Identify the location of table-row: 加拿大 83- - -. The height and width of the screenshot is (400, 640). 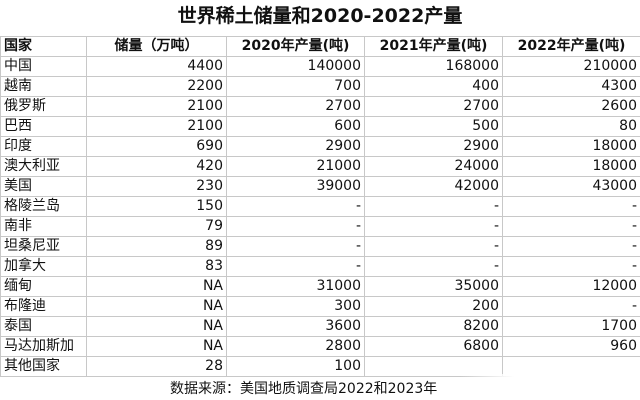
(320, 266).